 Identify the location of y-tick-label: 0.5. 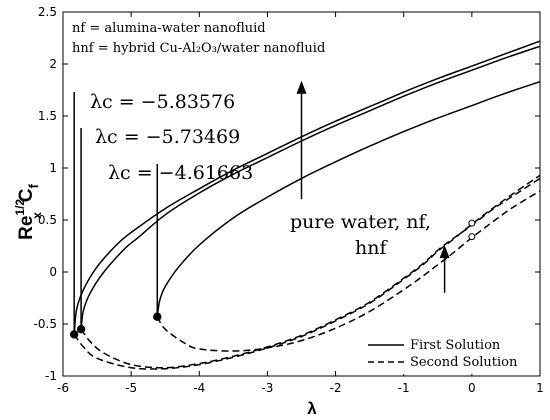
(47, 220).